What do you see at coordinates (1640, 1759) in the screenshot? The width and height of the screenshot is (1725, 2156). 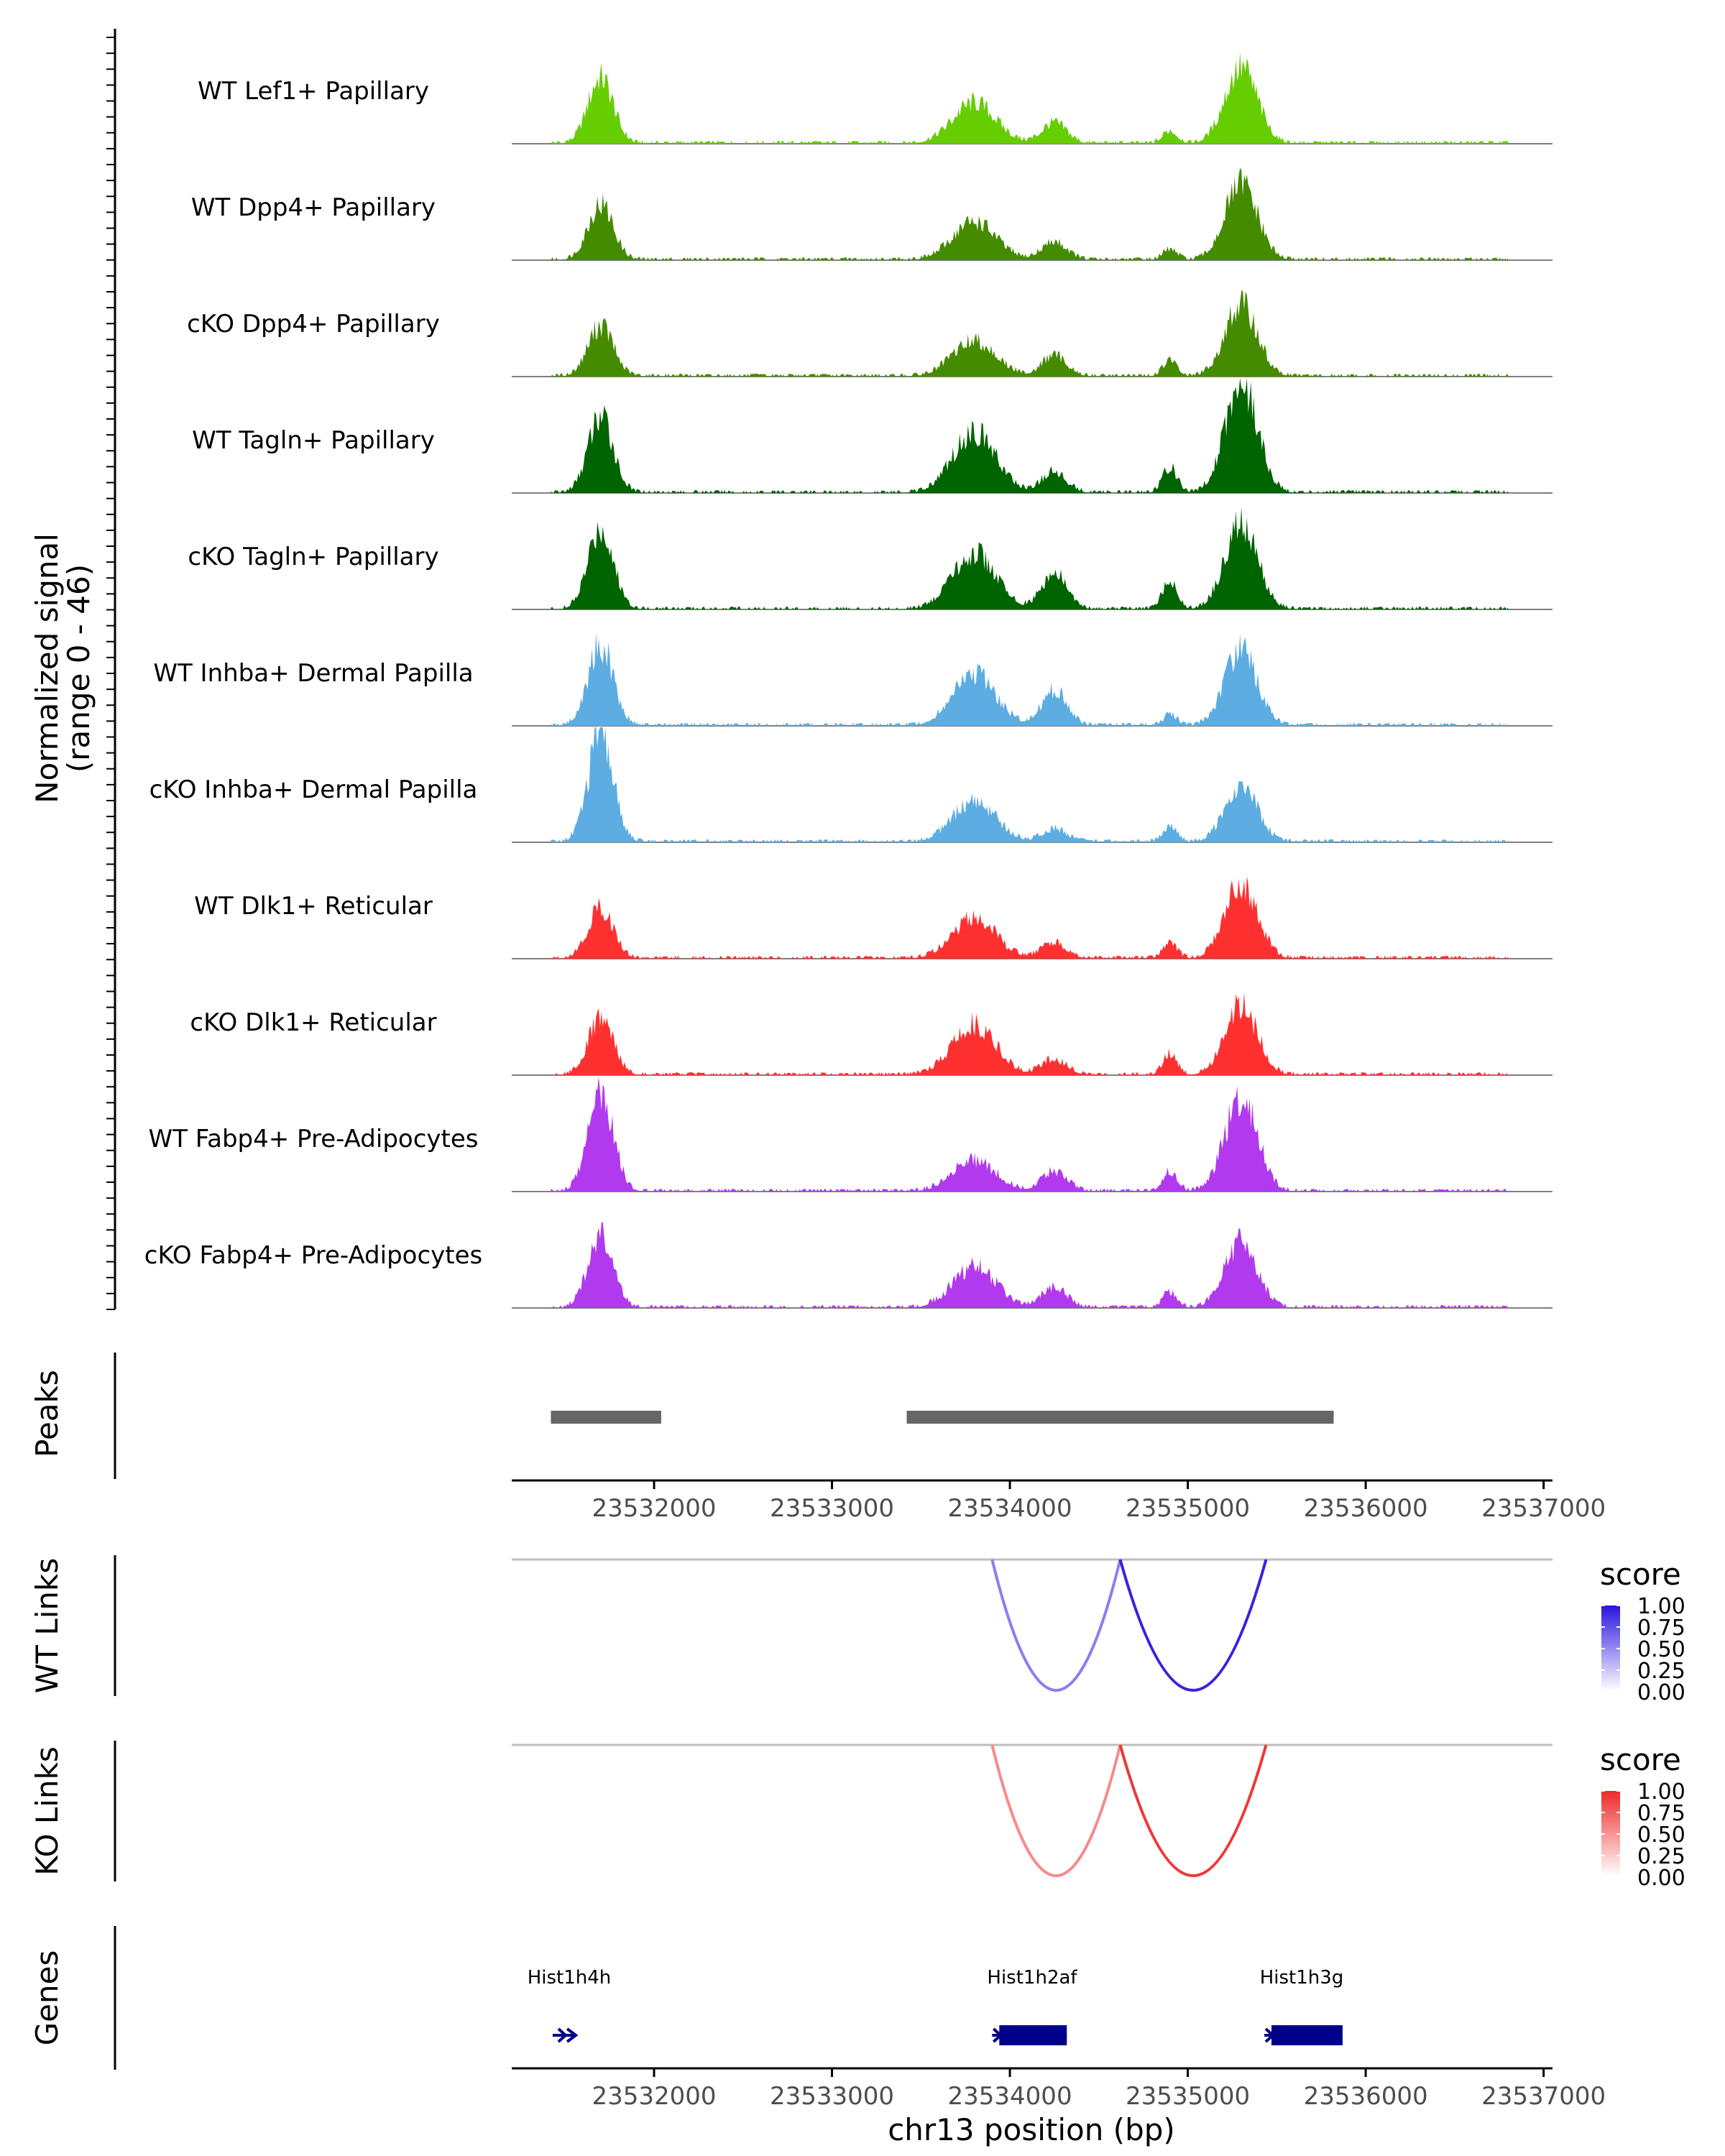 I see `ko-legend-title: score` at bounding box center [1640, 1759].